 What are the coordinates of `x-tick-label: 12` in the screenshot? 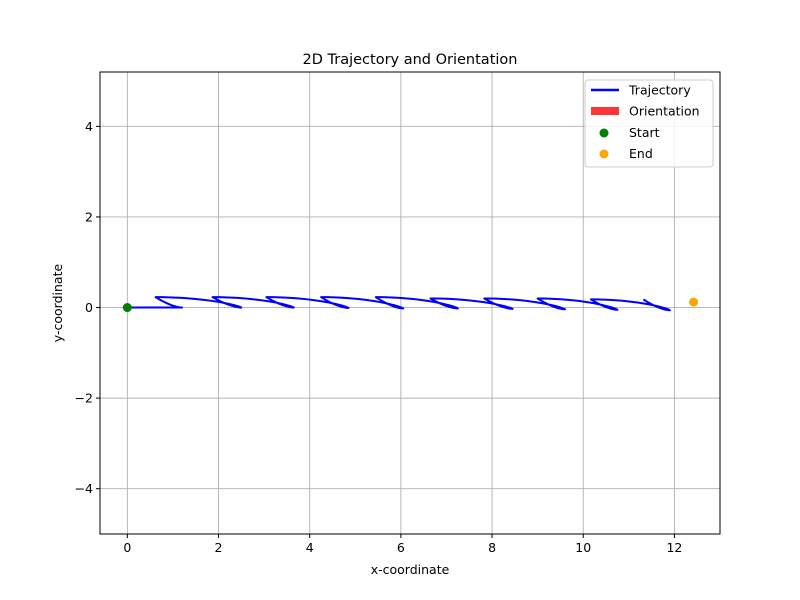 It's located at (674, 547).